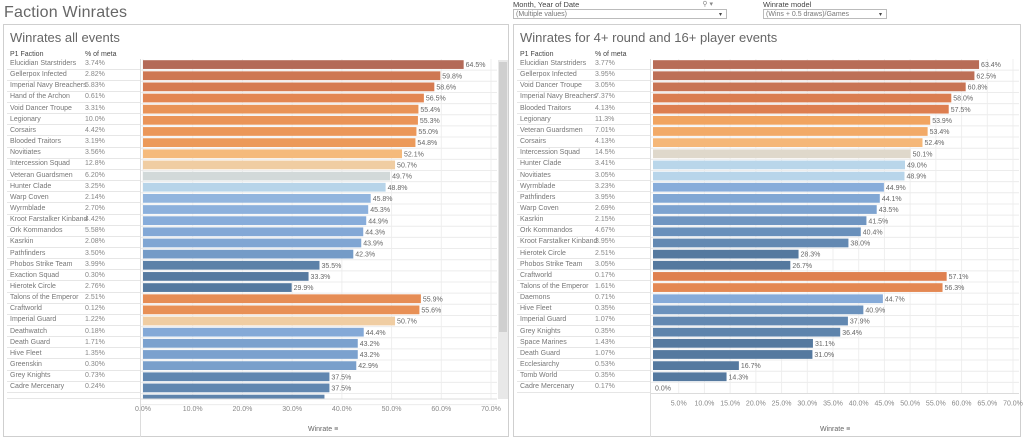 The width and height of the screenshot is (1024, 439). What do you see at coordinates (825, 14) in the screenshot?
I see `filter-winrate-model-select: (Wins + 0.5 draws)/Games ▾` at bounding box center [825, 14].